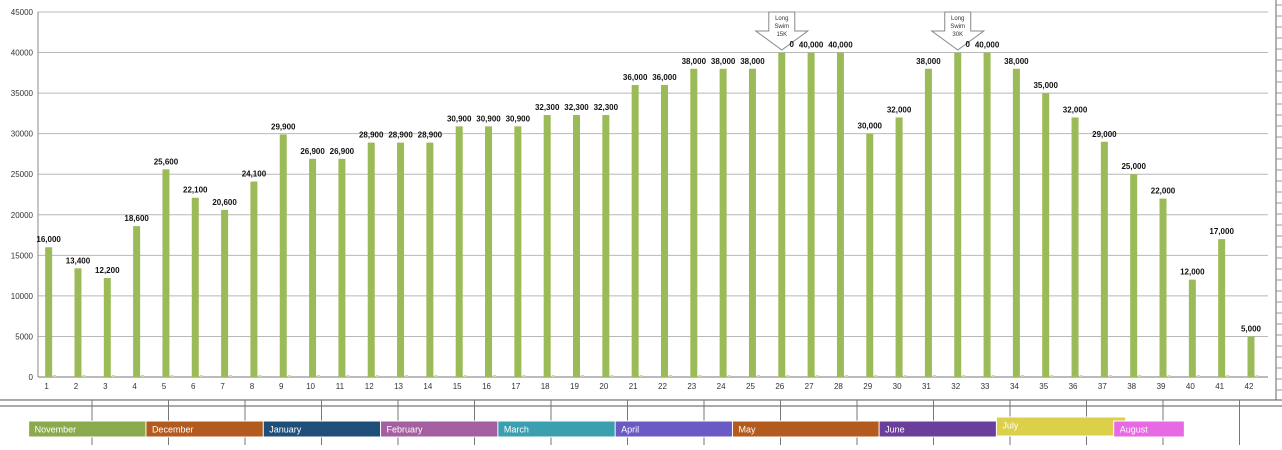 This screenshot has height=450, width=1282. Describe the element at coordinates (312, 151) in the screenshot. I see `data-label-week-10: 26,900` at that location.